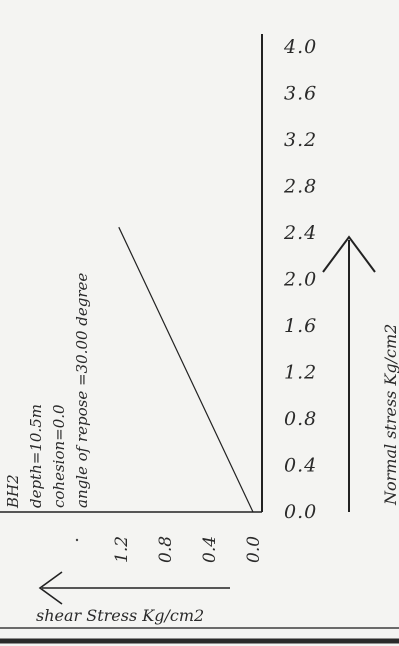 This screenshot has height=646, width=399. What do you see at coordinates (300, 233) in the screenshot?
I see `y-tick-label: 2.4` at bounding box center [300, 233].